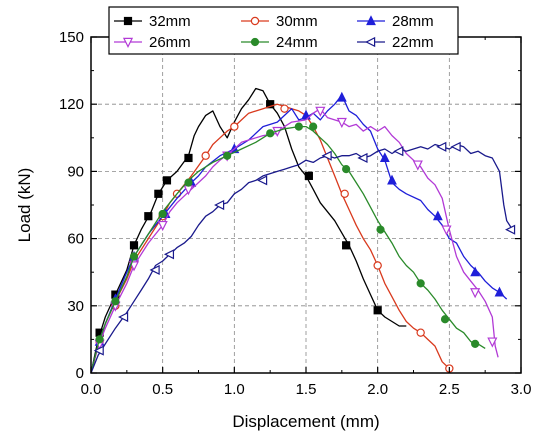 Image resolution: width=550 pixels, height=445 pixels. I want to click on legend: 32mm 30mm 28mm 26mm 24mm 22mm, so click(283, 30).